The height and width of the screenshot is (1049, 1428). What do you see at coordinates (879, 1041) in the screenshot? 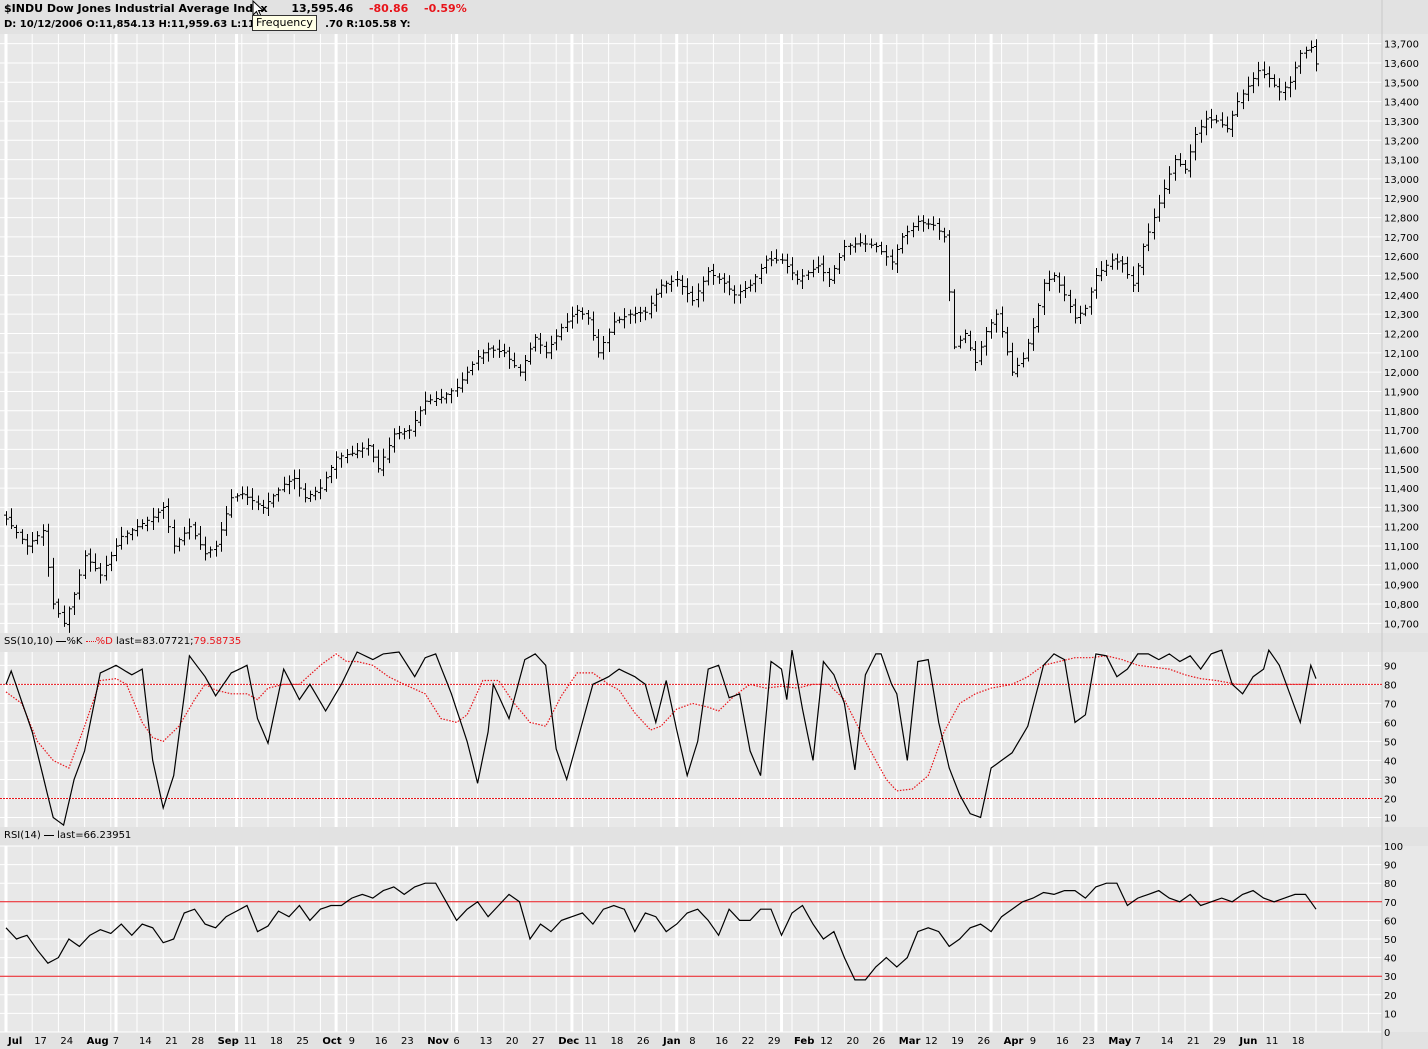
I see `x-tick-label: 26` at bounding box center [879, 1041].